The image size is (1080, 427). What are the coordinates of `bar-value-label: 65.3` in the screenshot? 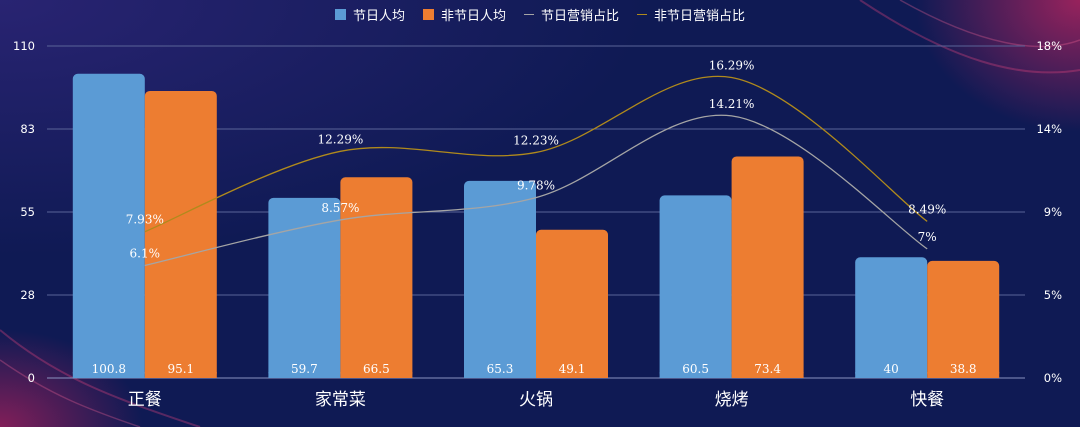 It's located at (500, 369).